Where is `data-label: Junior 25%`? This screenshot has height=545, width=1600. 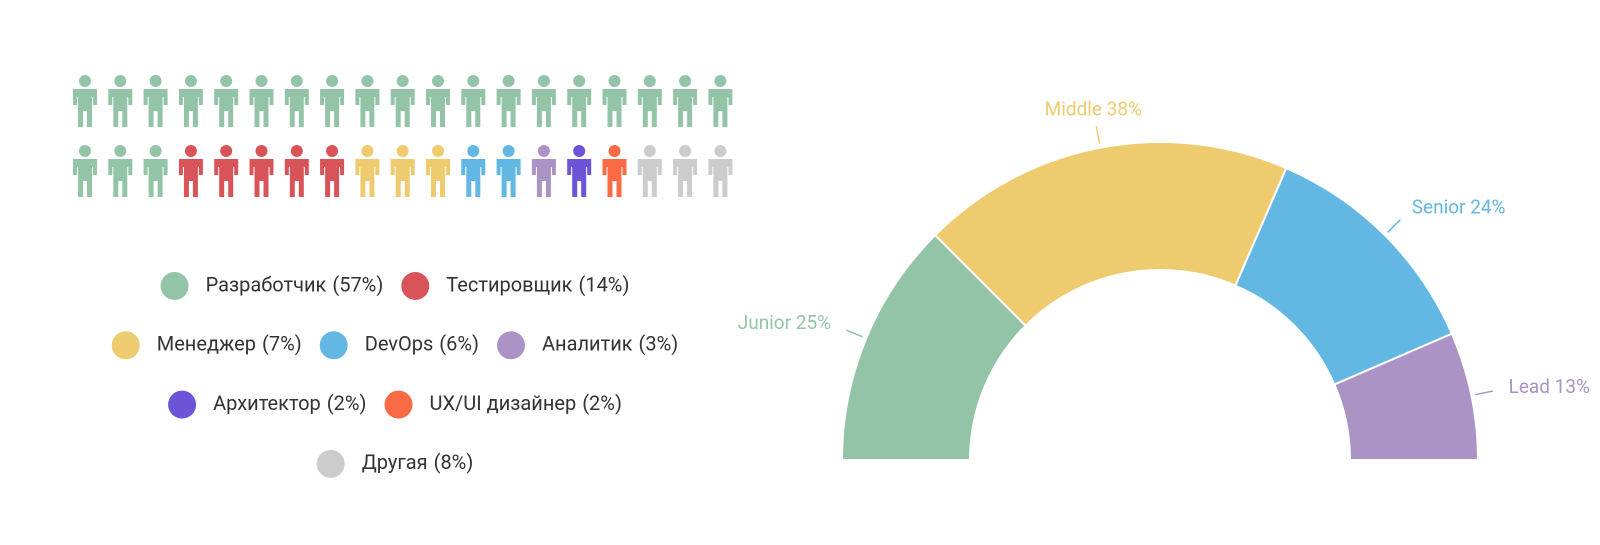 data-label: Junior 25% is located at coordinates (784, 322).